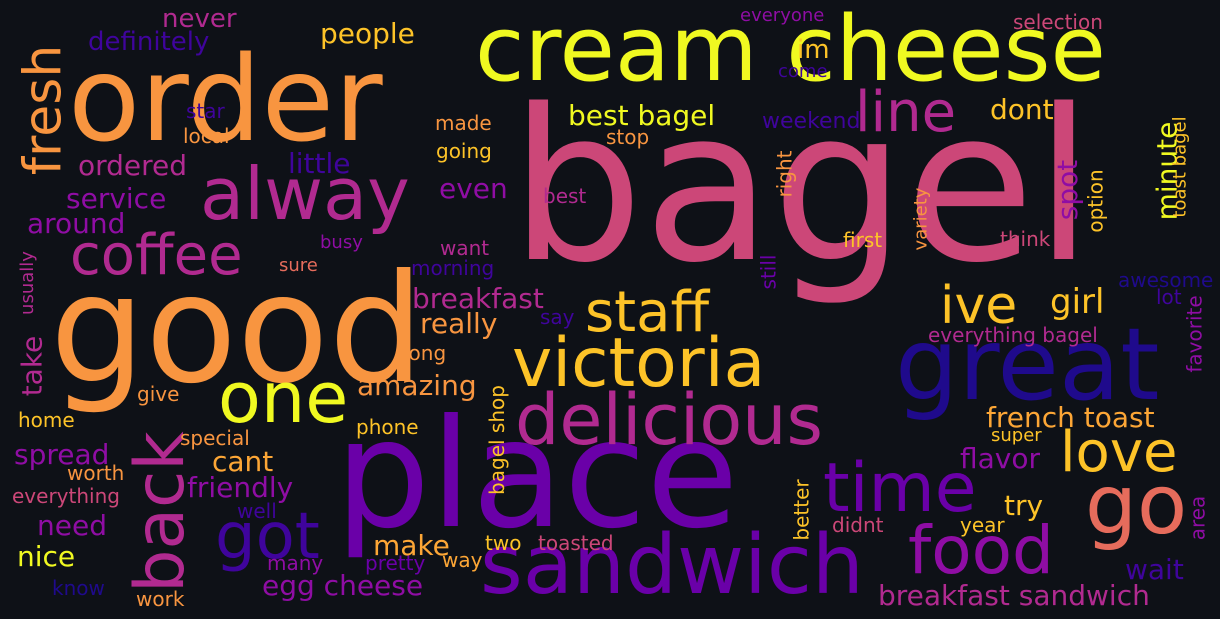  Describe the element at coordinates (565, 196) in the screenshot. I see `word-best: best` at that location.